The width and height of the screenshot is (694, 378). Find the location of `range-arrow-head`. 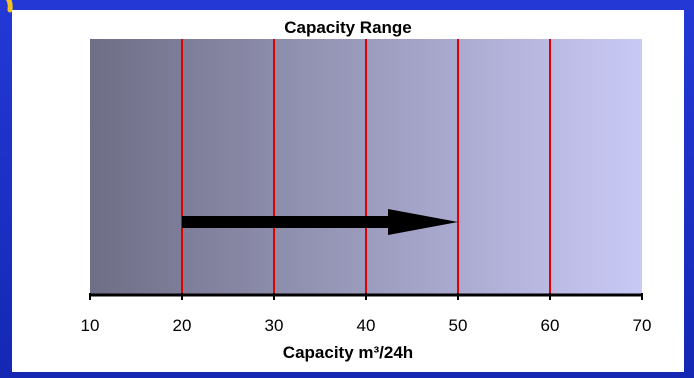

range-arrow-head is located at coordinates (423, 222).